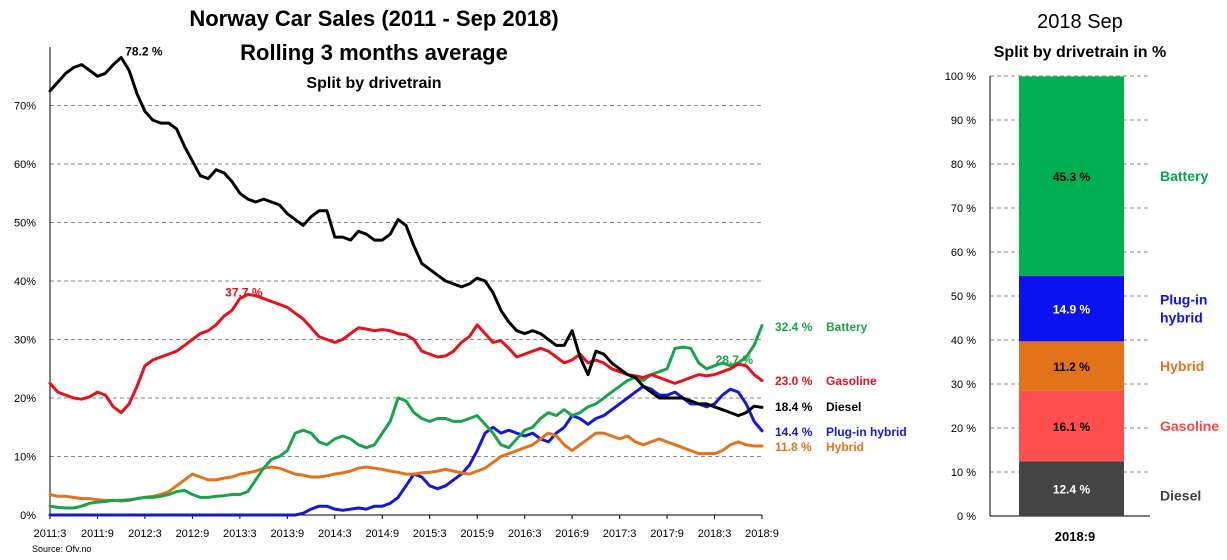 The height and width of the screenshot is (560, 1227). What do you see at coordinates (620, 534) in the screenshot?
I see `x-tick-label: 2017:3` at bounding box center [620, 534].